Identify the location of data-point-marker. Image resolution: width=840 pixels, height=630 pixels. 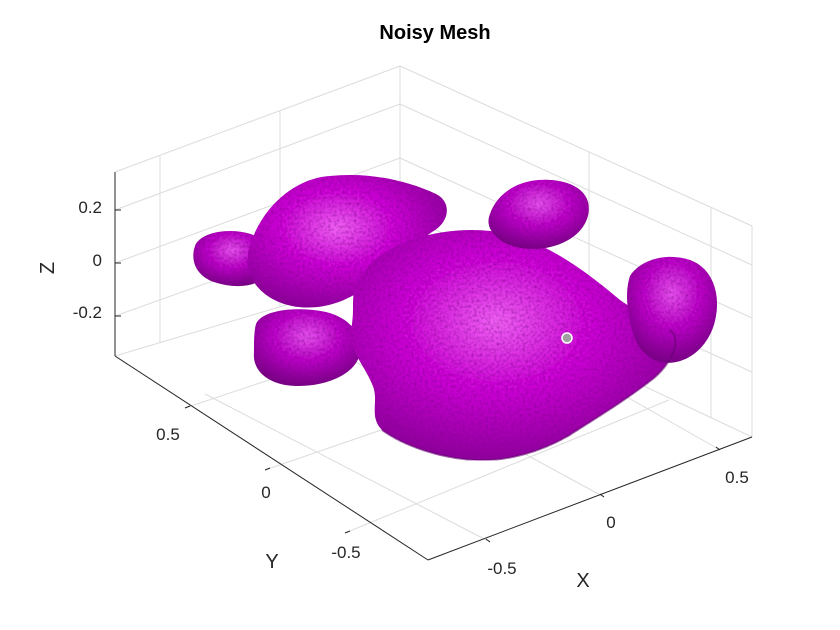
(567, 338).